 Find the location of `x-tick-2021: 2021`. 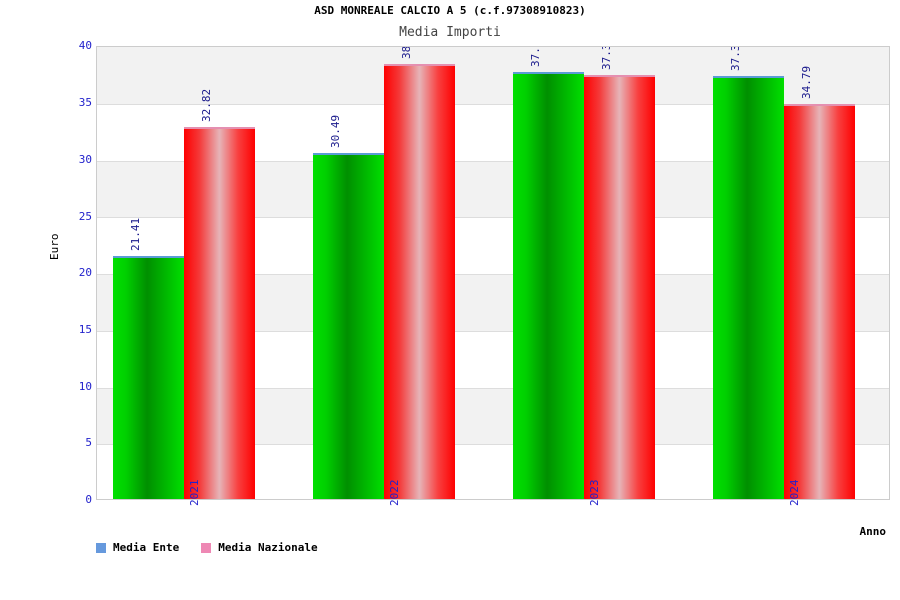

x-tick-2021: 2021 is located at coordinates (194, 493).